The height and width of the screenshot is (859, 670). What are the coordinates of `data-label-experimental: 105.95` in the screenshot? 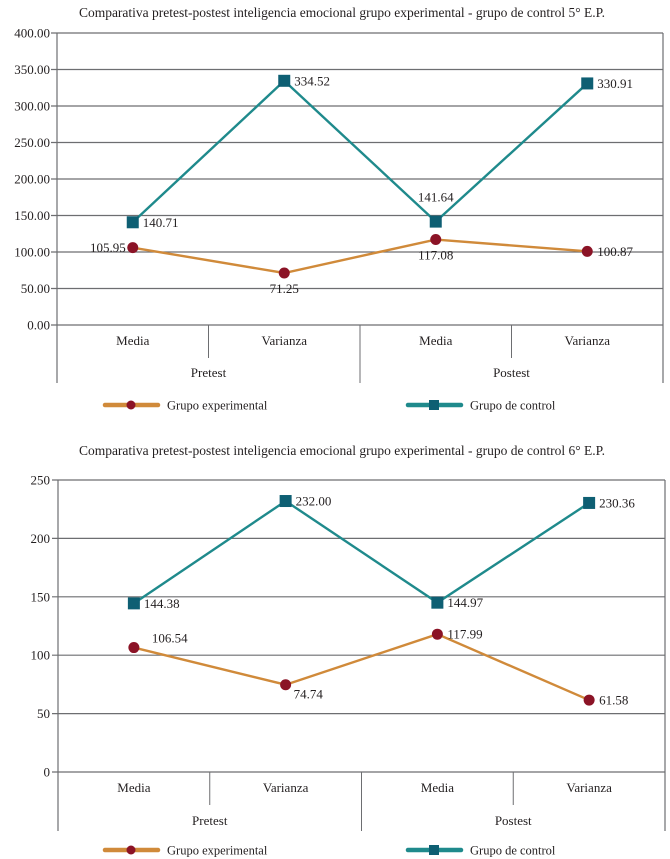 It's located at (108, 247).